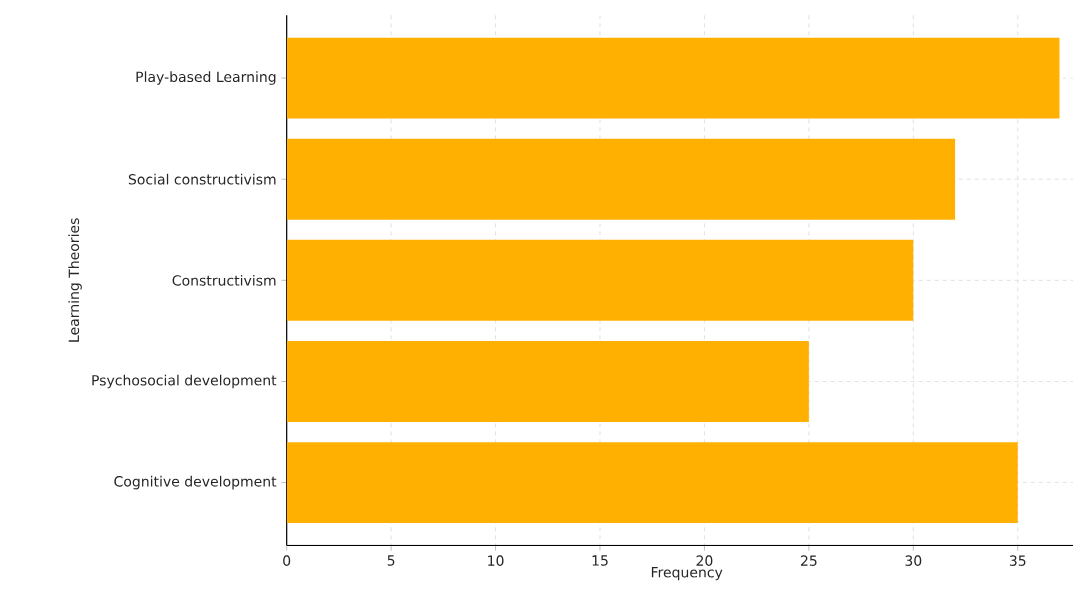 This screenshot has height=616, width=1073. What do you see at coordinates (913, 560) in the screenshot?
I see `x-tick-label: 30` at bounding box center [913, 560].